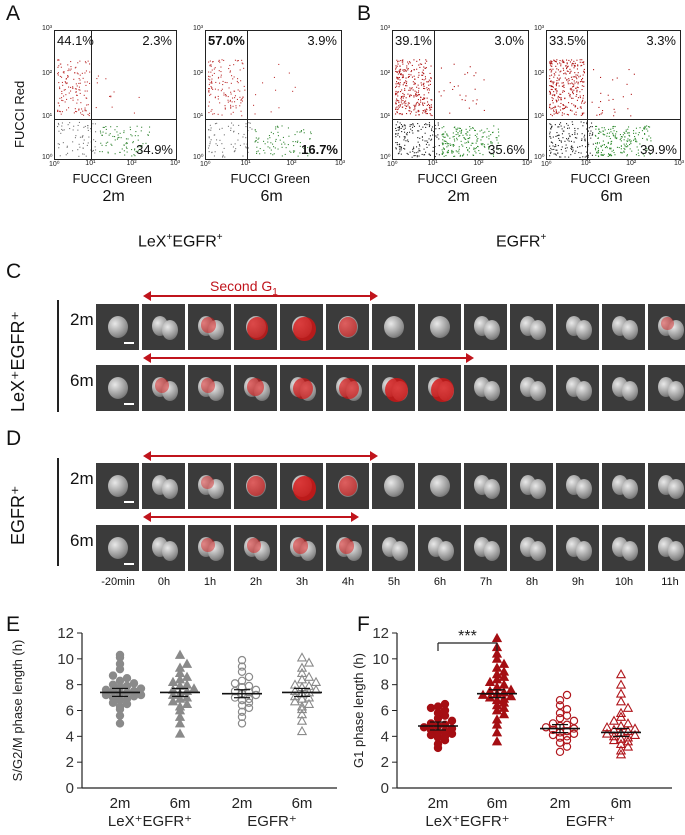 The height and width of the screenshot is (835, 685). What do you see at coordinates (458, 196) in the screenshot?
I see `flow-condition-label: 2m` at bounding box center [458, 196].